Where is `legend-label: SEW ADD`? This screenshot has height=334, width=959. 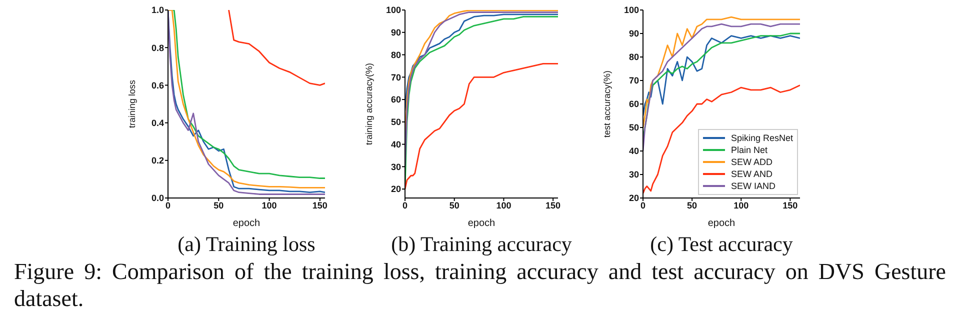
legend-label: SEW ADD is located at coordinates (751, 162).